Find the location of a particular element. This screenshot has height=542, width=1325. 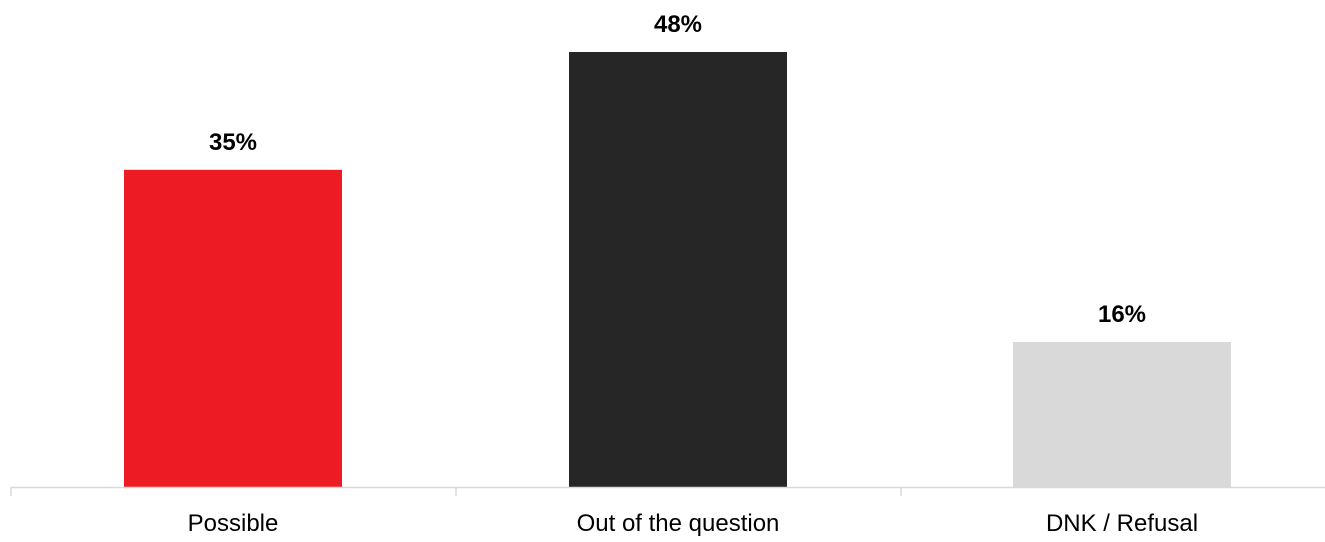

x-axis-label-out-of-the-question: Out of the question is located at coordinates (678, 523).